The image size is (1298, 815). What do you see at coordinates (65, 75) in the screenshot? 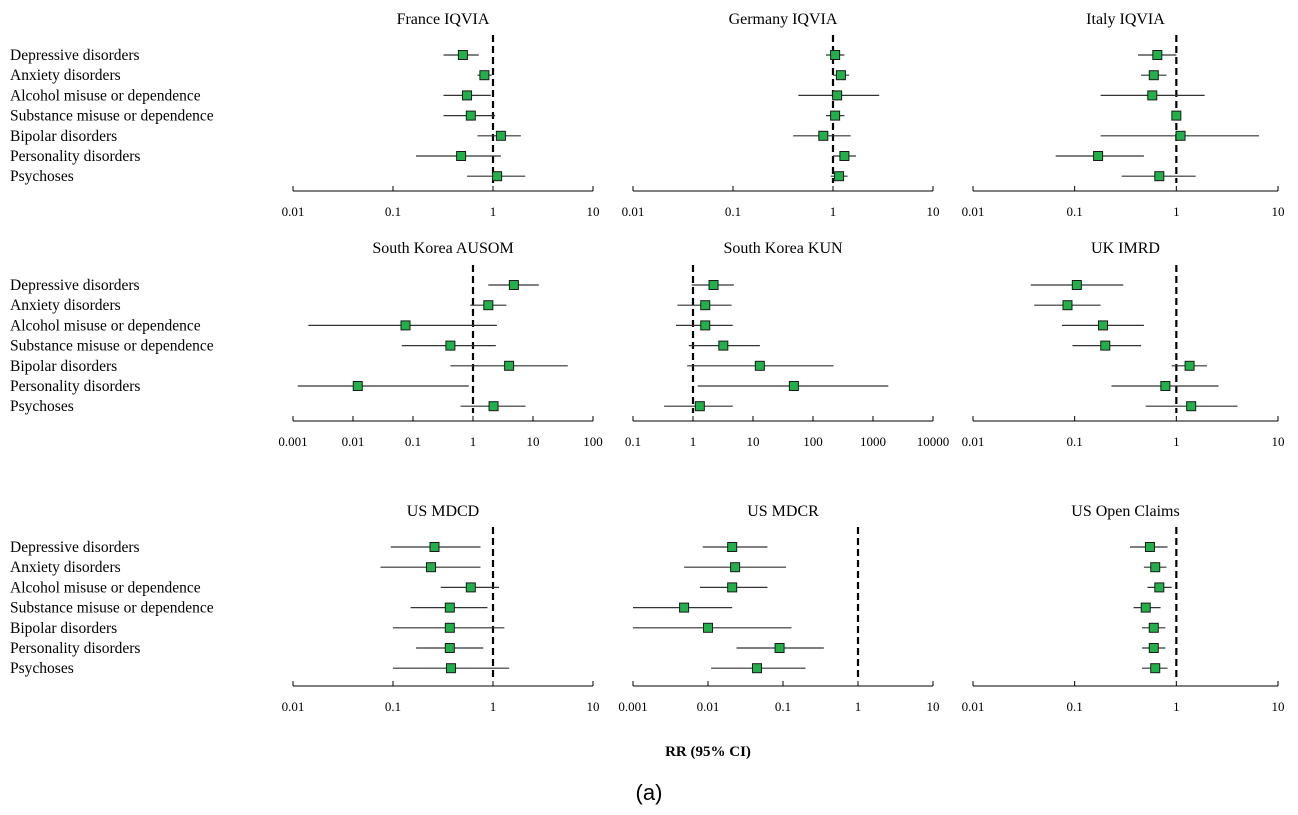
I see `panel-1-row-label: Anxiety disorders` at bounding box center [65, 75].